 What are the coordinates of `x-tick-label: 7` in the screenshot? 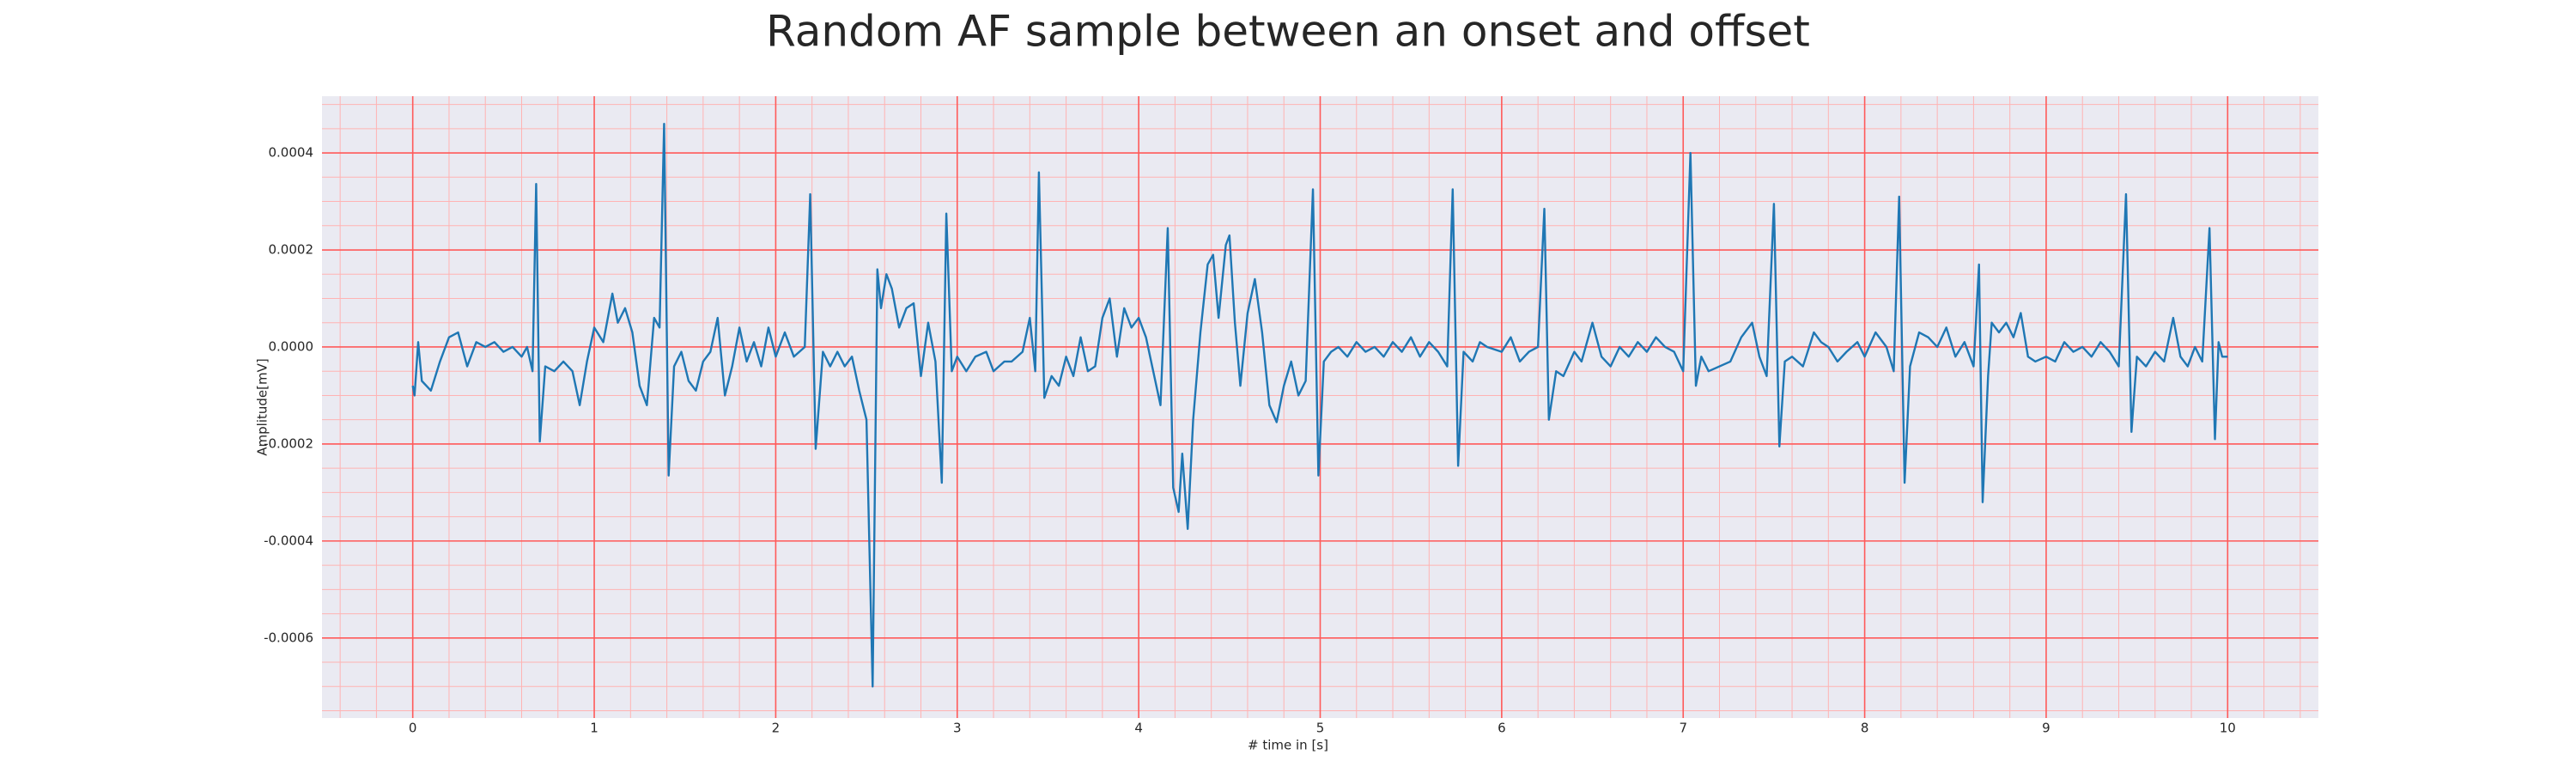 It's located at (1683, 728).